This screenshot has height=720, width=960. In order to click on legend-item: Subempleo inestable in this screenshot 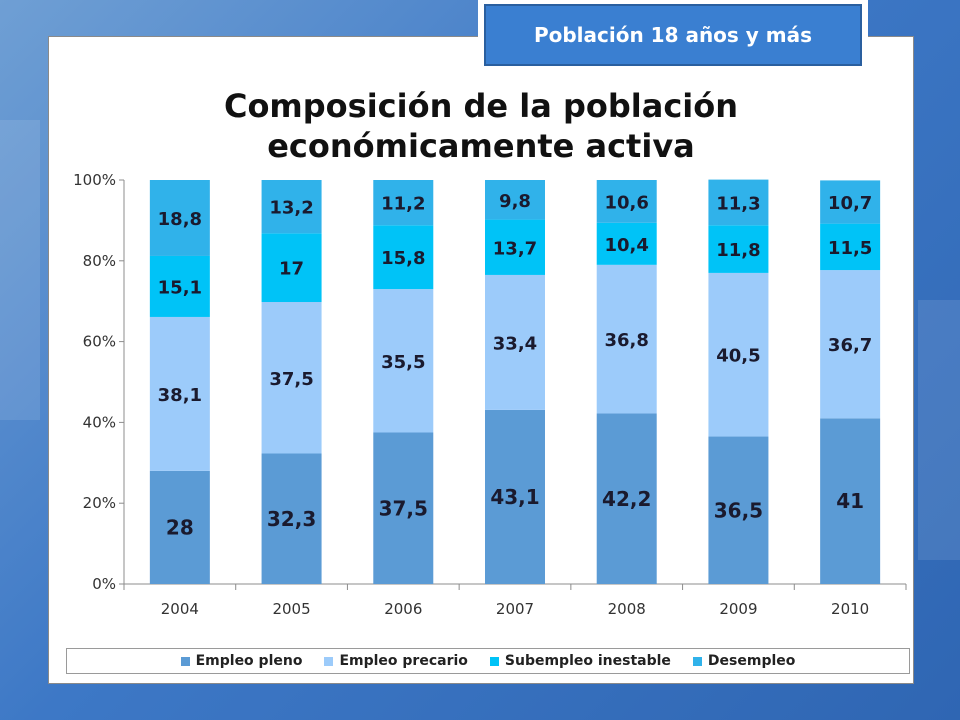, I will do `click(580, 661)`.